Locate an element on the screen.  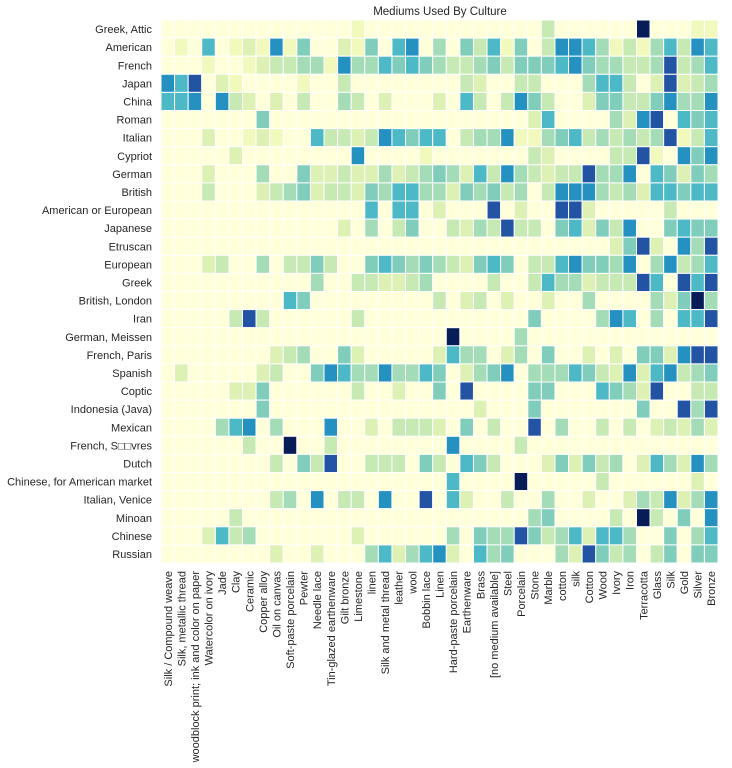
x-tick-label: Tin-glazed earthenware is located at coordinates (332, 628).